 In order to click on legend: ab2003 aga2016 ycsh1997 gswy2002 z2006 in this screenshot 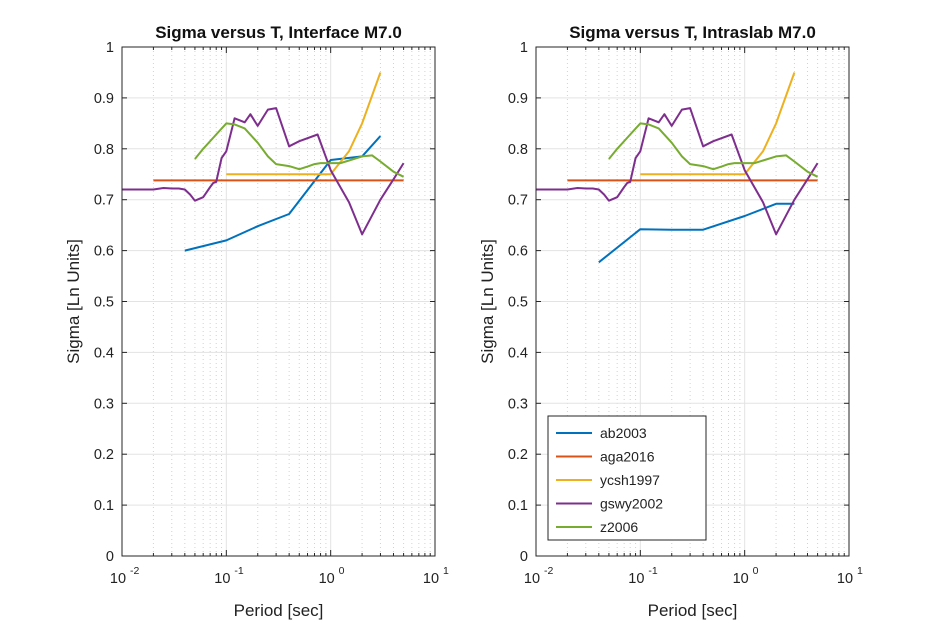, I will do `click(627, 478)`.